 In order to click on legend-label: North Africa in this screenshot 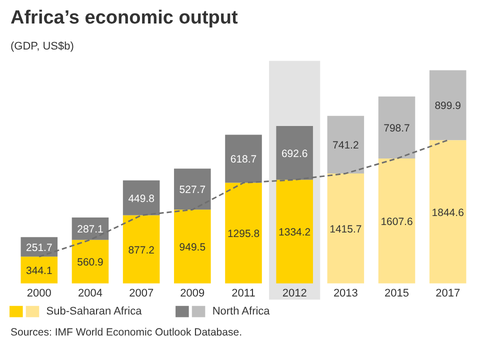, I will do `click(241, 312)`.